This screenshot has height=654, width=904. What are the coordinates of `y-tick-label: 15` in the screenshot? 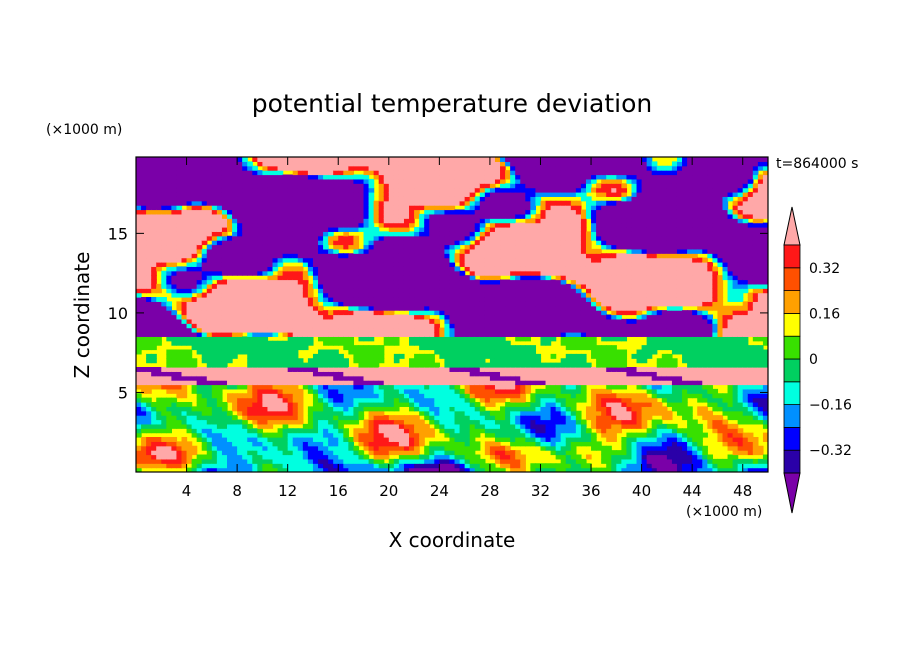 It's located at (118, 233).